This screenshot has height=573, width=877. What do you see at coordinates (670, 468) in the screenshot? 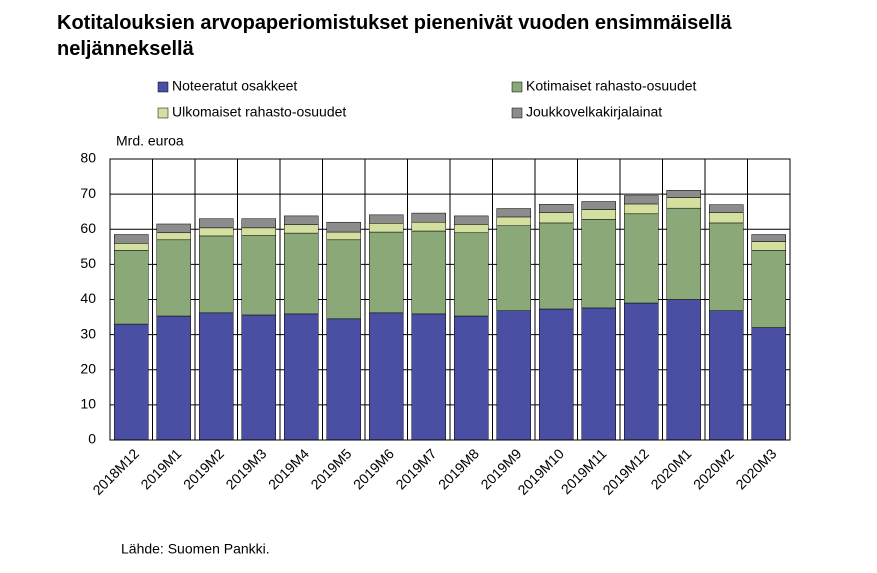
I see `x-tick-label: 2020M1` at bounding box center [670, 468].